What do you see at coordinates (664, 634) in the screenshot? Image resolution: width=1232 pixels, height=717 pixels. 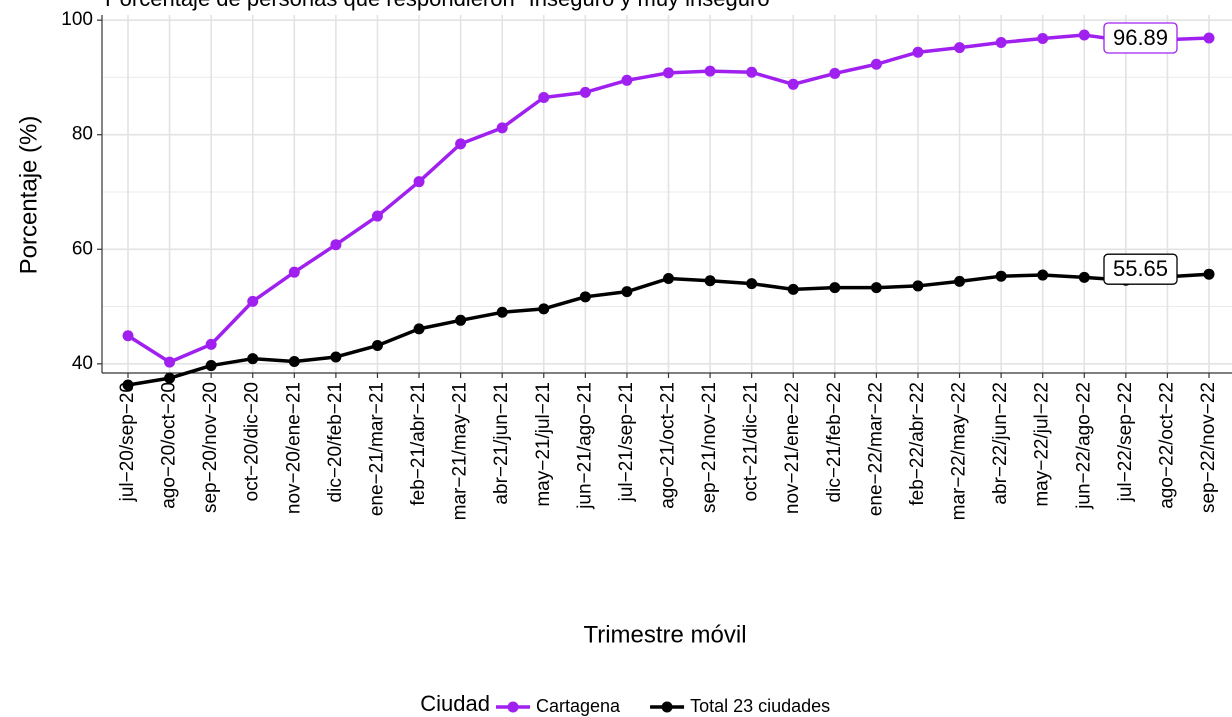 I see `x-axis-title: Trimestre móvil` at bounding box center [664, 634].